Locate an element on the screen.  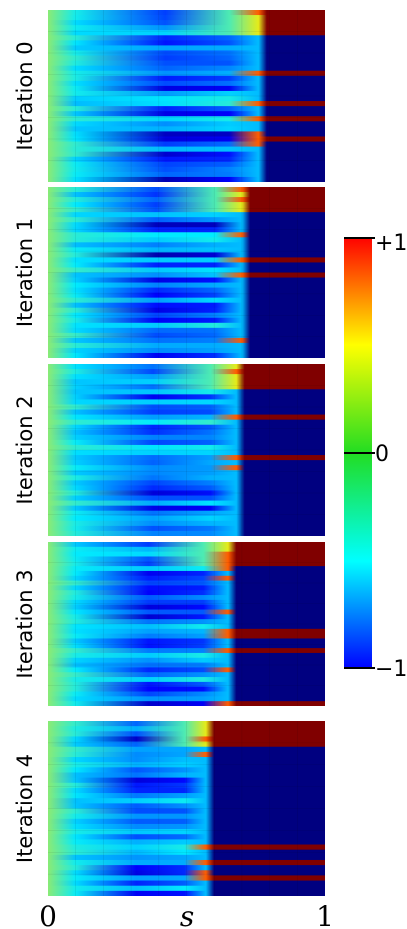
colorbar: +1 0 −1 is located at coordinates (375, 456).